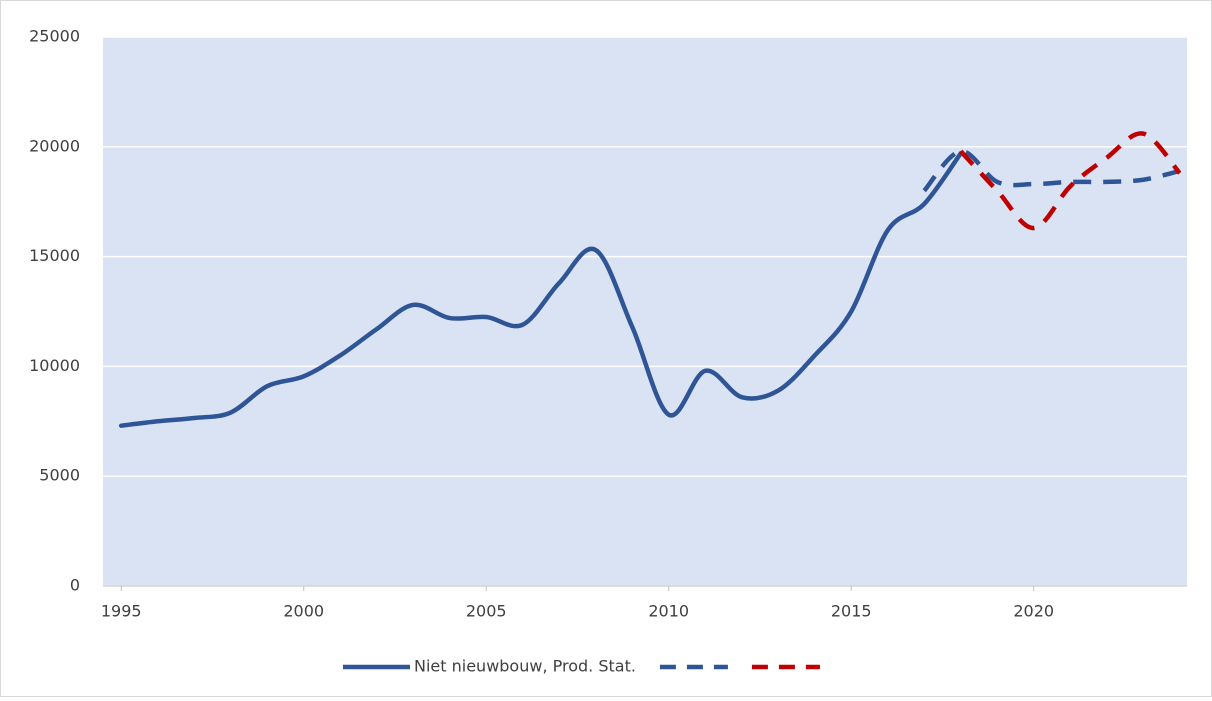  Describe the element at coordinates (851, 611) in the screenshot. I see `x-tick-label: 2015` at that location.